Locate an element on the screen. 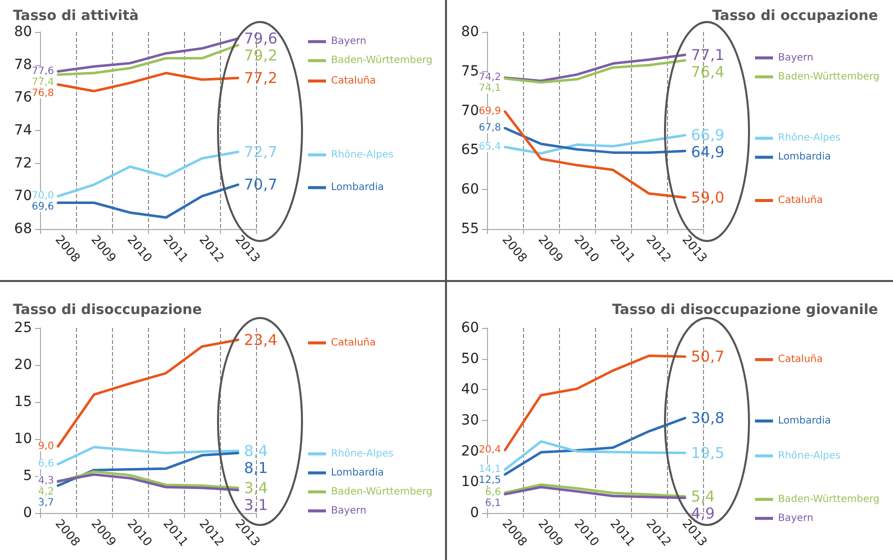 The height and width of the screenshot is (560, 893). y-tick-label: 75 is located at coordinates (470, 71).